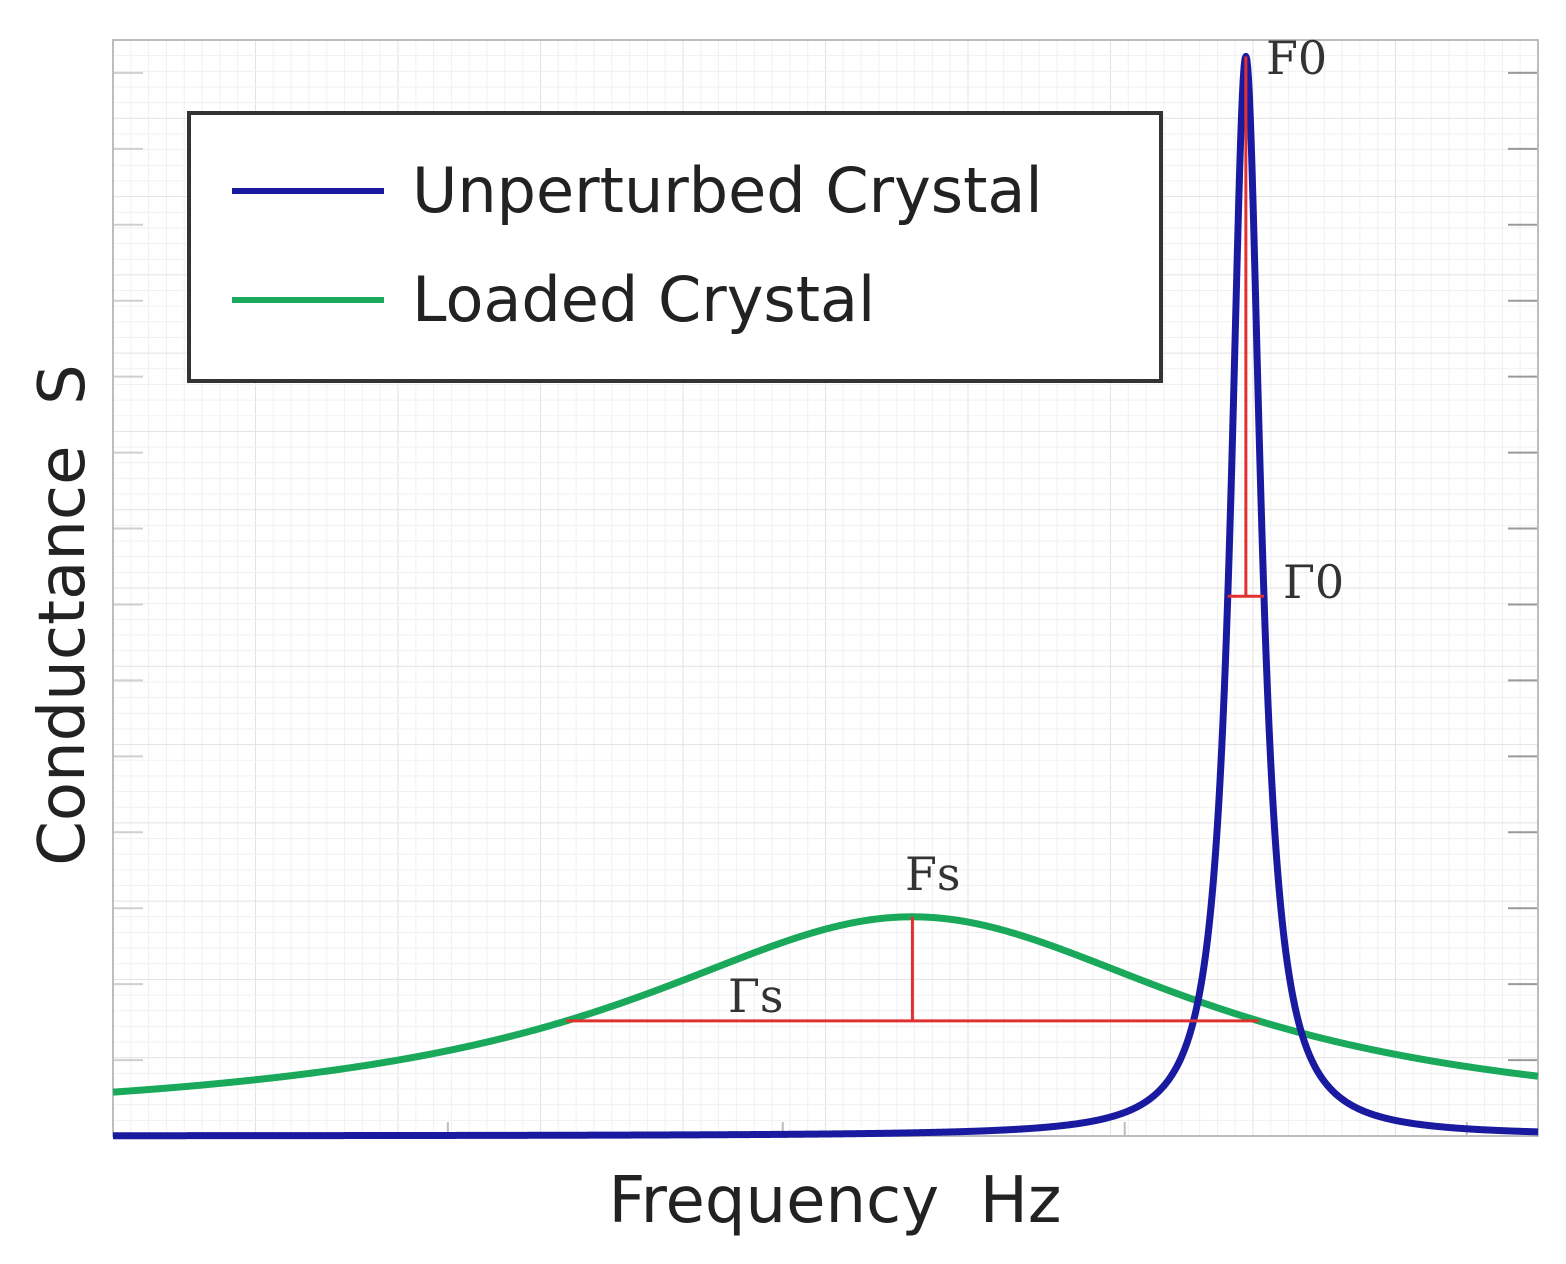 This screenshot has height=1264, width=1566. What do you see at coordinates (727, 190) in the screenshot?
I see `legend-label-unperturbed: Unperturbed Crystal` at bounding box center [727, 190].